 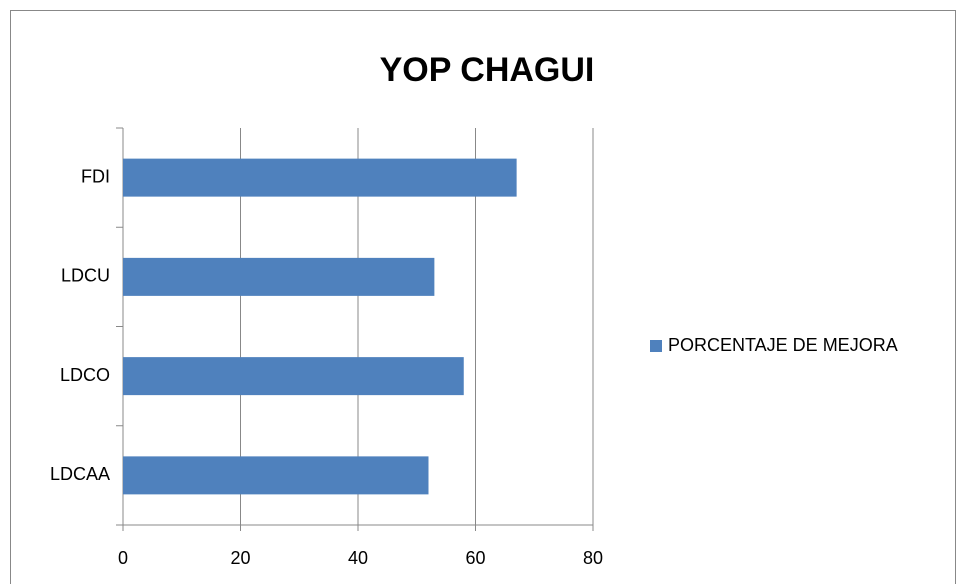 I want to click on y-tick-label: LDCO, so click(x=85, y=375).